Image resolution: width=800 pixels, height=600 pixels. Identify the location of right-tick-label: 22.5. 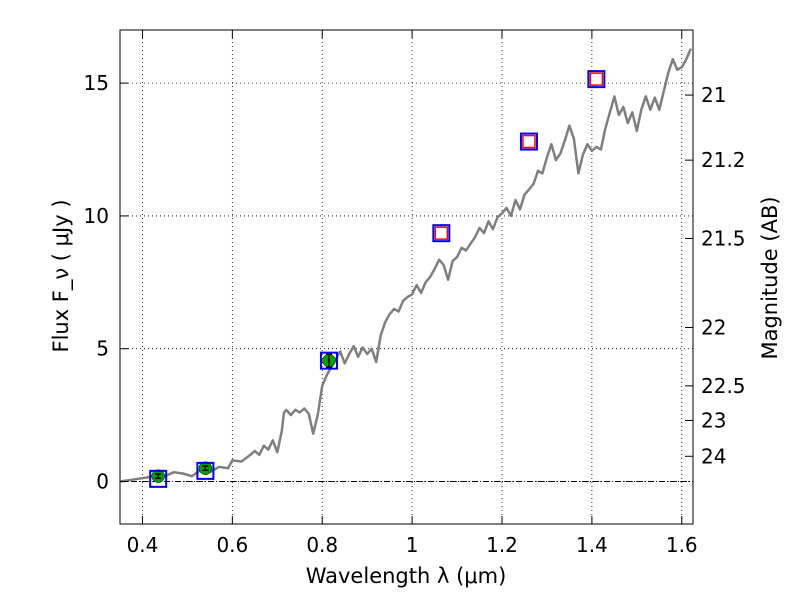
(723, 386).